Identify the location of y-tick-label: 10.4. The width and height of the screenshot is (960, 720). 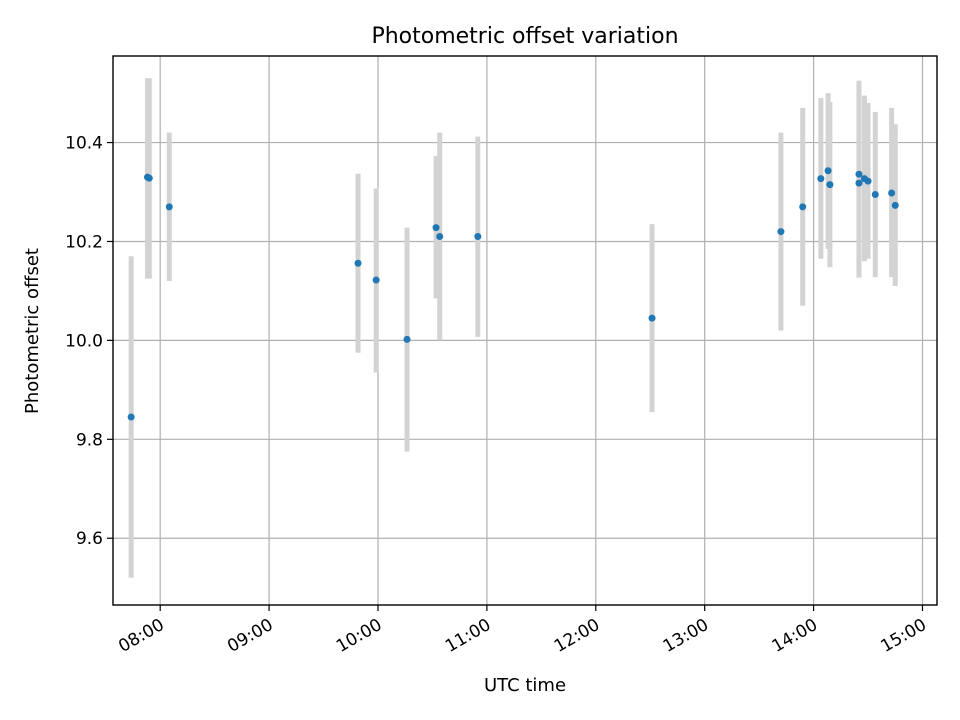
(84, 144).